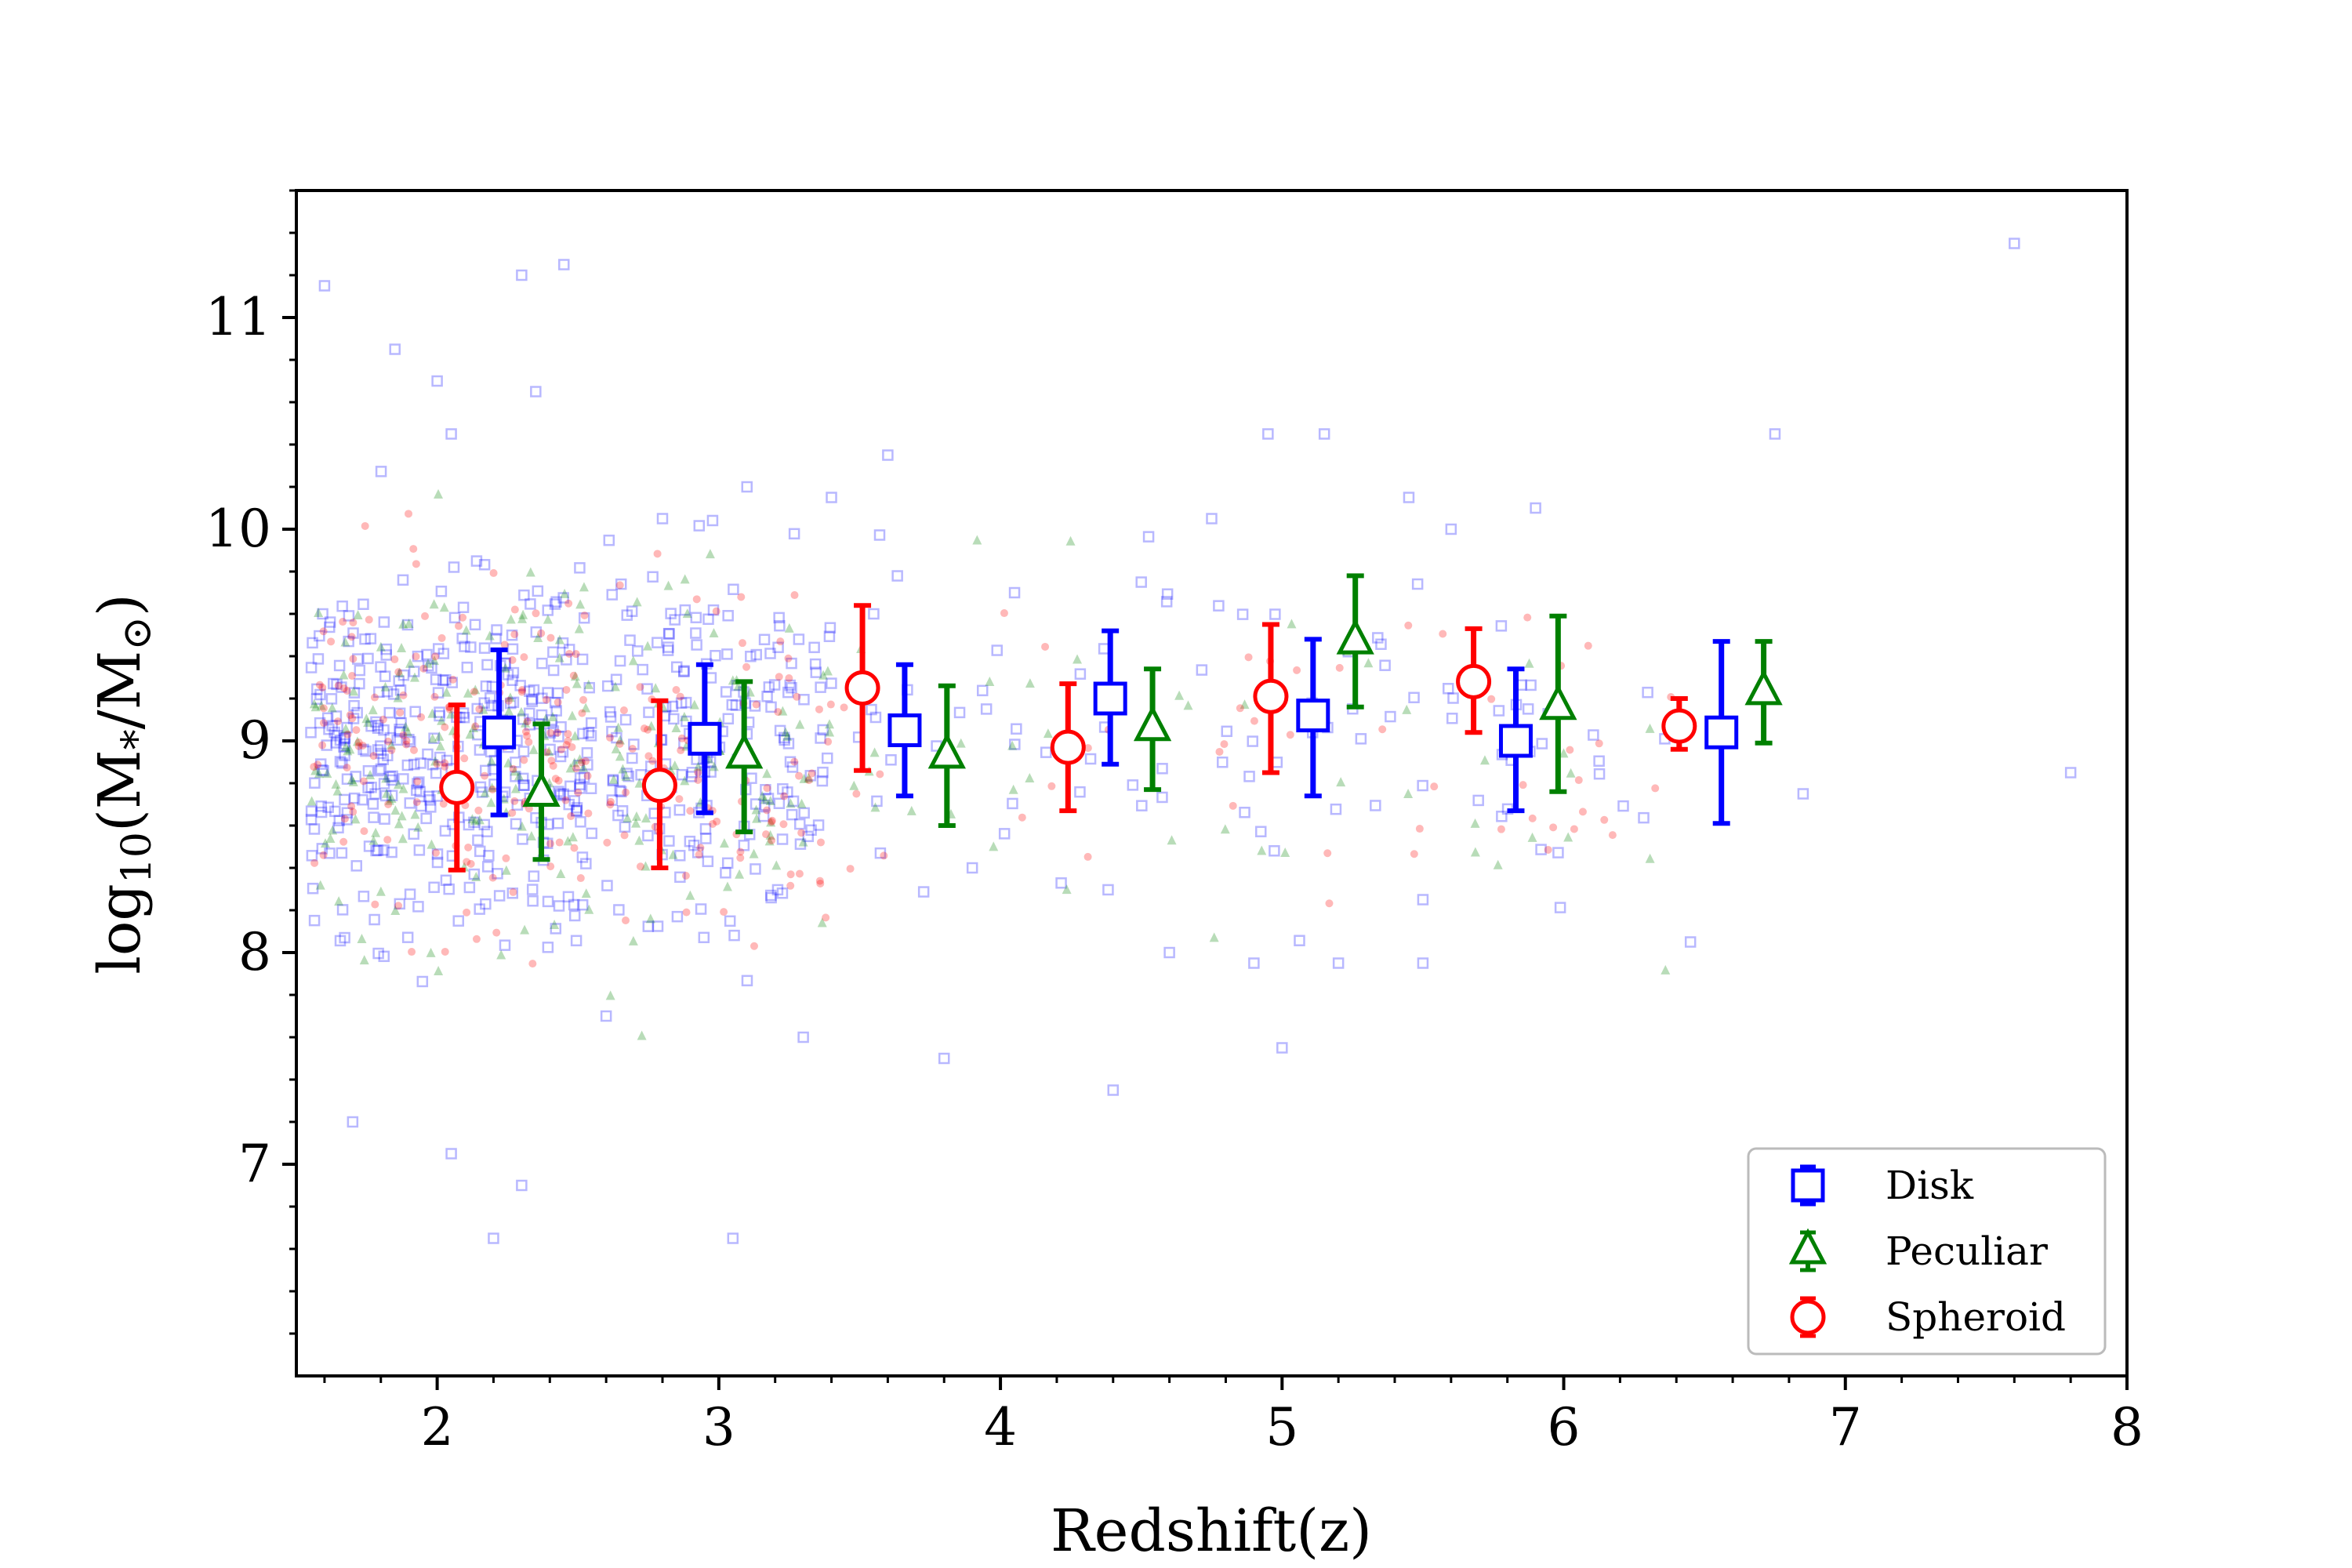  What do you see at coordinates (1068, 738) in the screenshot?
I see `series-spheroid` at bounding box center [1068, 738].